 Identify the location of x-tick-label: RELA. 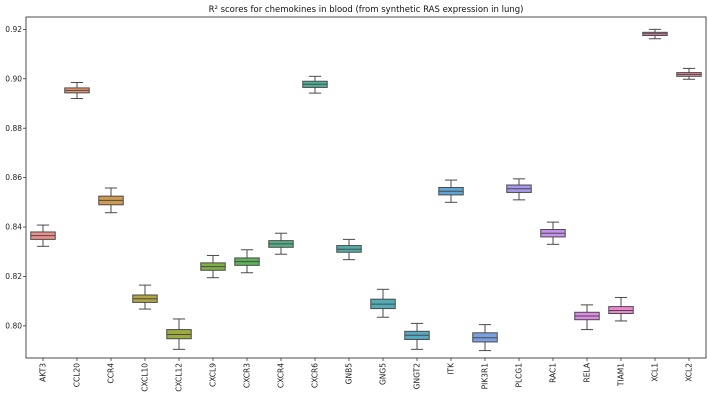
(587, 372).